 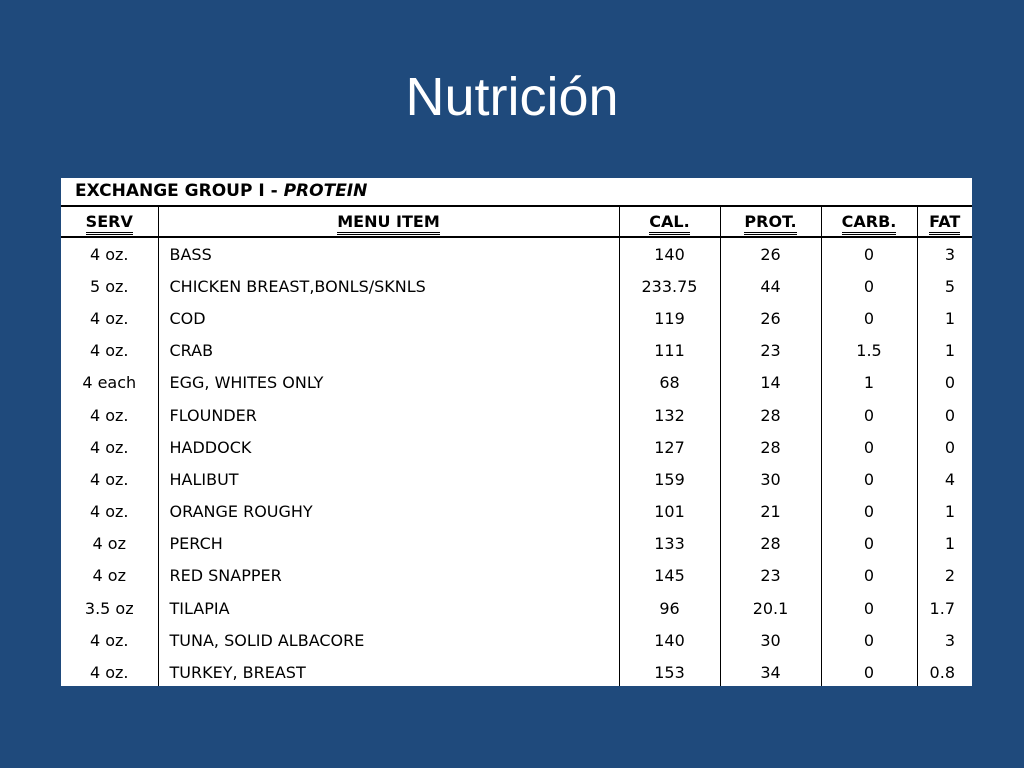 What do you see at coordinates (388, 222) in the screenshot?
I see `col-header-menu-item: MENU ITEM` at bounding box center [388, 222].